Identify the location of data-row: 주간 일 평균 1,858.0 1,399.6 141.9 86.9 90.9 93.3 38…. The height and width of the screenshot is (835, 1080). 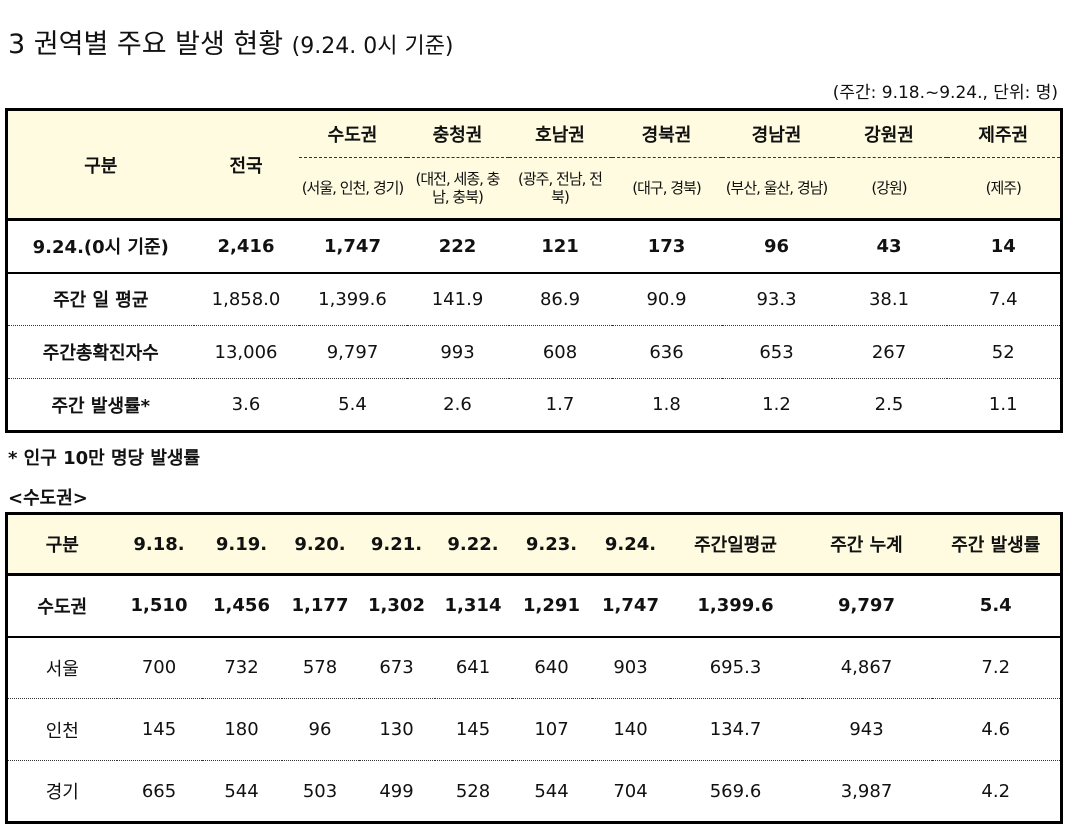
(534, 298).